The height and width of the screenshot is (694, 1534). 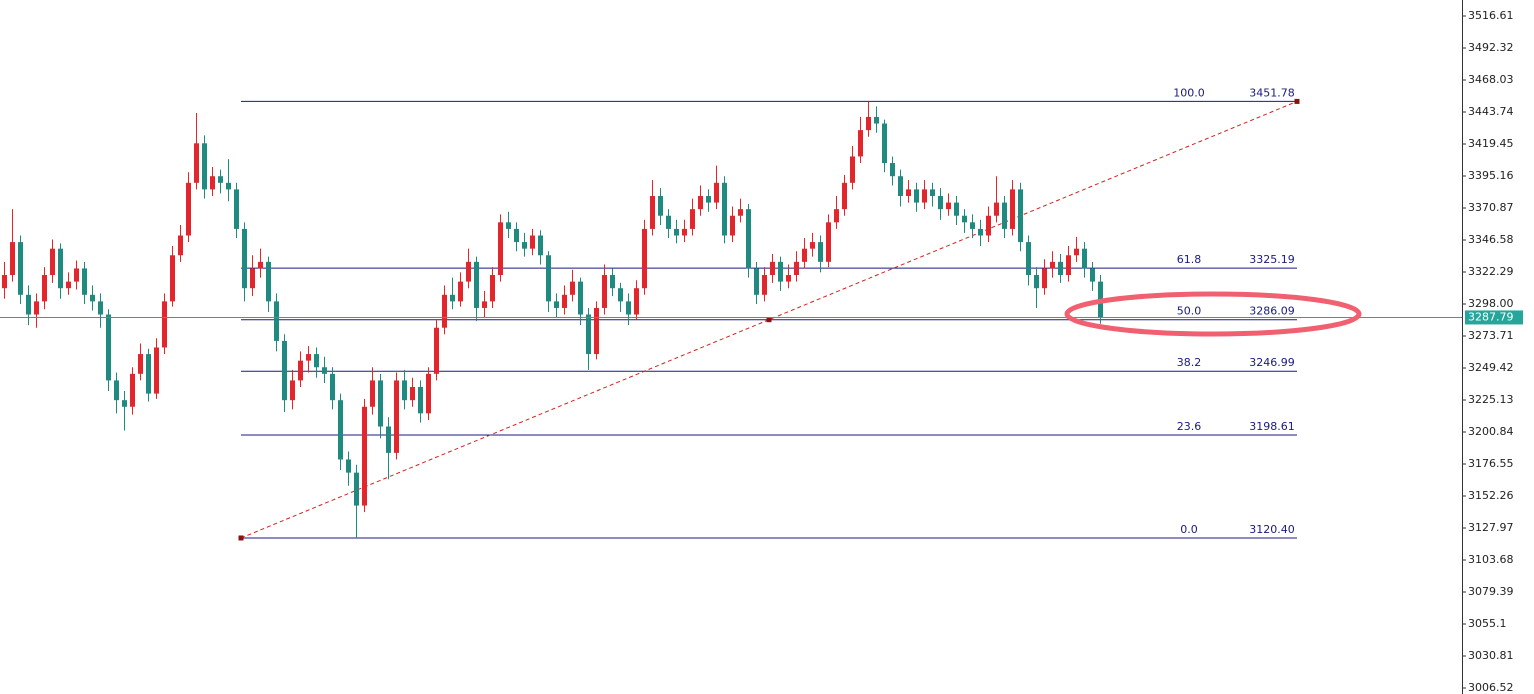 What do you see at coordinates (1491, 335) in the screenshot?
I see `y-tick-label: 3273.71` at bounding box center [1491, 335].